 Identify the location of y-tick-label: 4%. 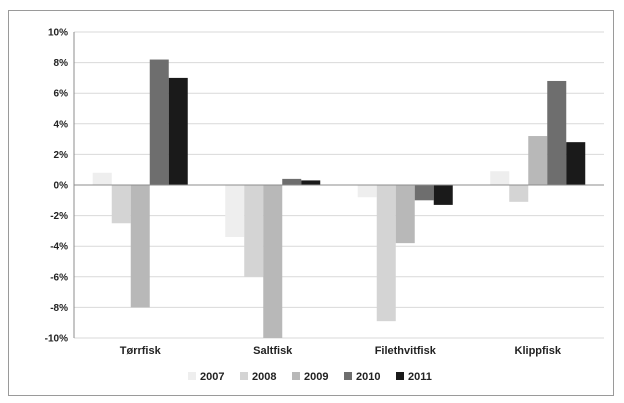
(61, 124).